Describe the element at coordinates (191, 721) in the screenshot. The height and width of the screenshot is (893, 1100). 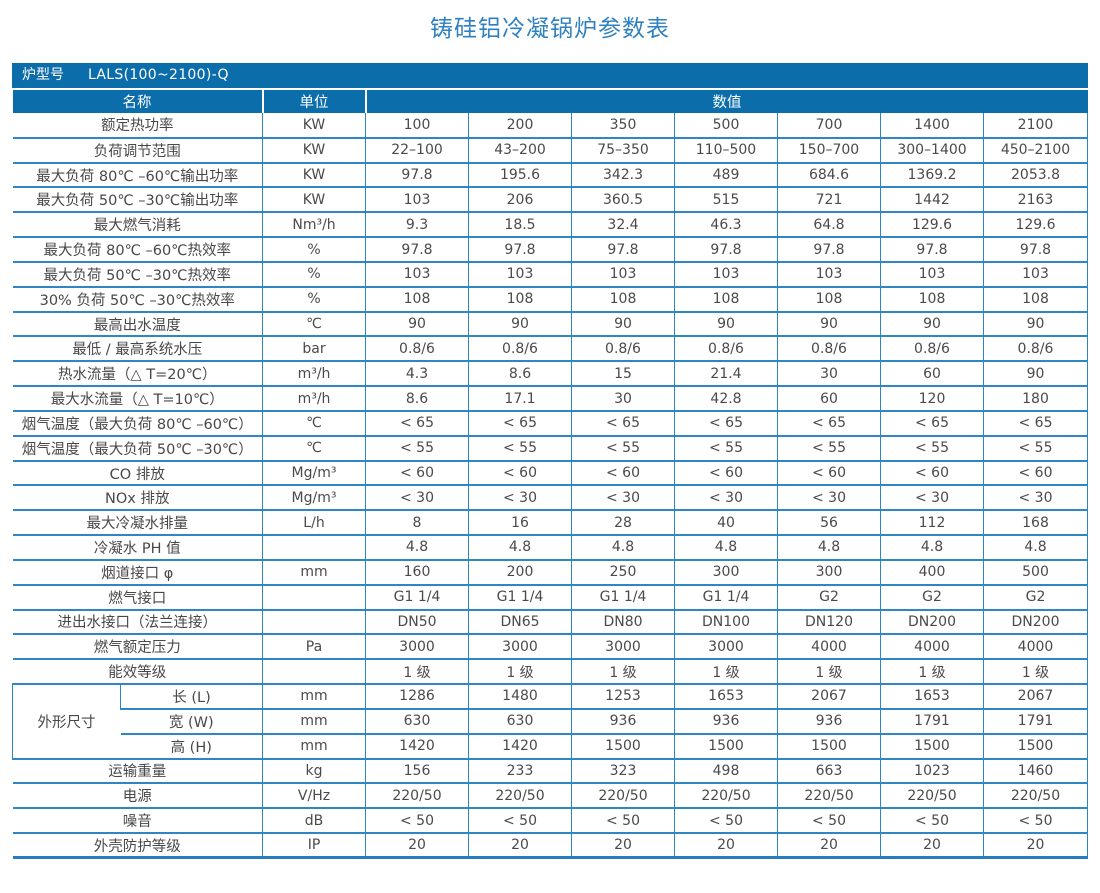
I see `param-sub-name-cell: 宽 (W)` at that location.